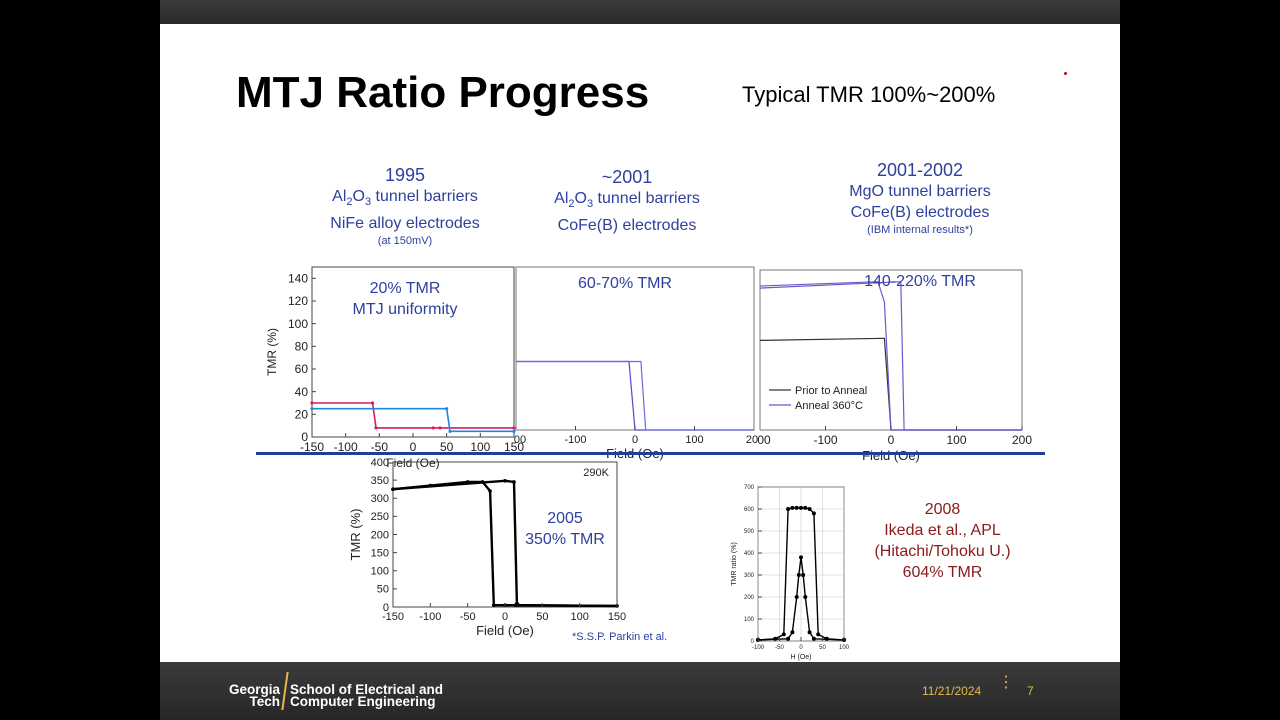  I want to click on legend-label-prior: Prior to Anneal, so click(831, 391).